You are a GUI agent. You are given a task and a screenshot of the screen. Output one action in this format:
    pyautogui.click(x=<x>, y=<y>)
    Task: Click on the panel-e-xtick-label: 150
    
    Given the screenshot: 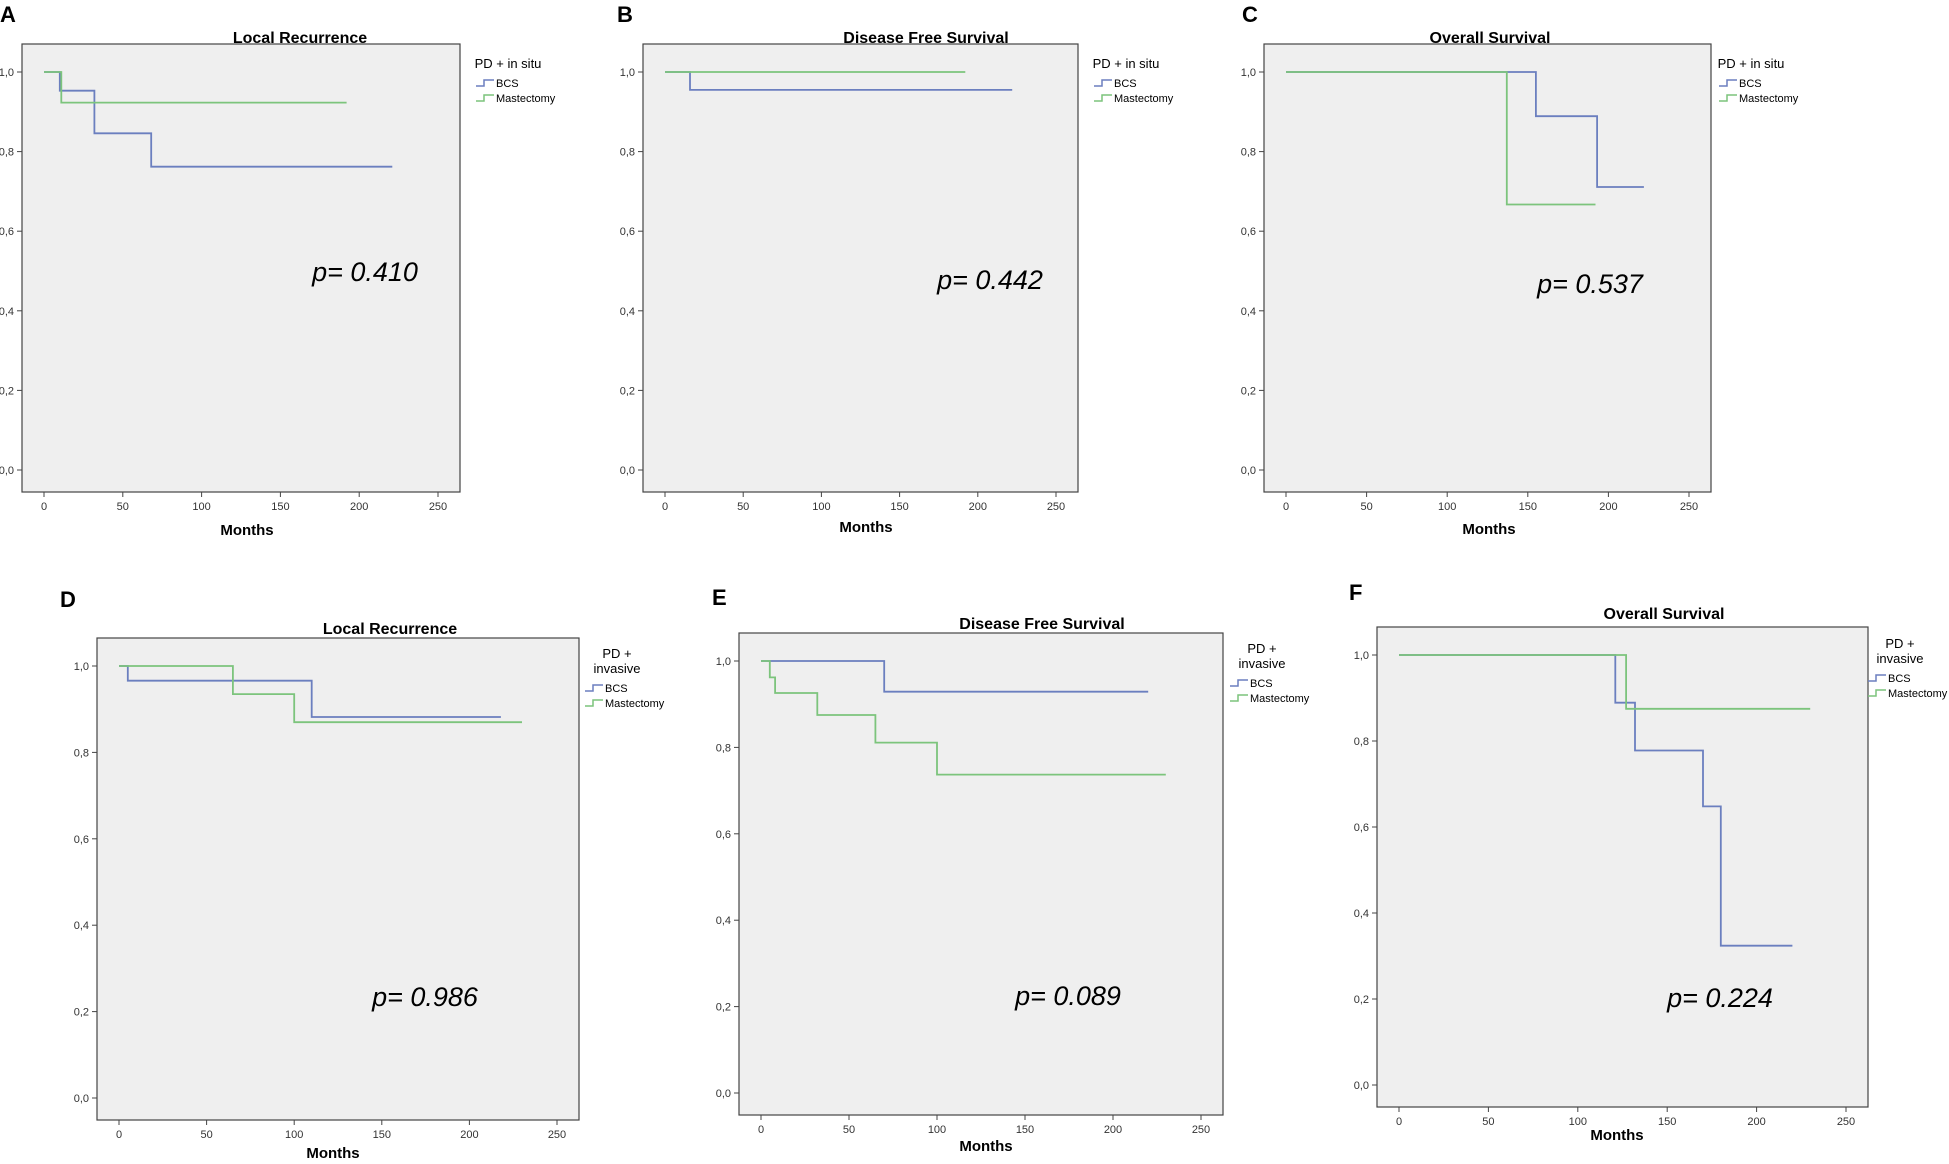 What is the action you would take?
    pyautogui.click(x=1025, y=1130)
    